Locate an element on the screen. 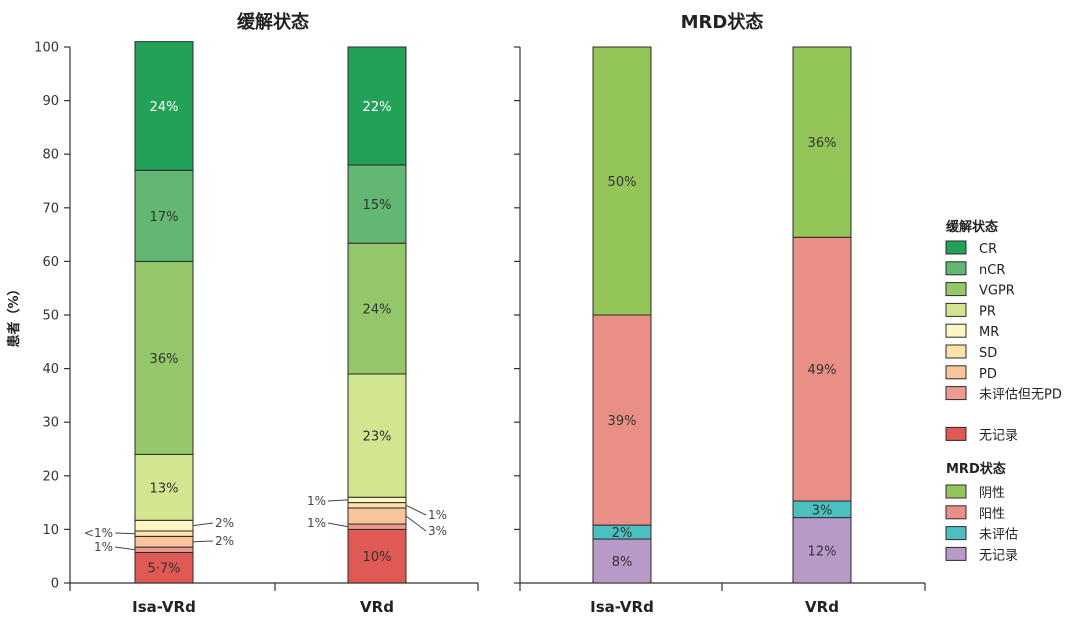  data-label: 5·7% is located at coordinates (163, 569).